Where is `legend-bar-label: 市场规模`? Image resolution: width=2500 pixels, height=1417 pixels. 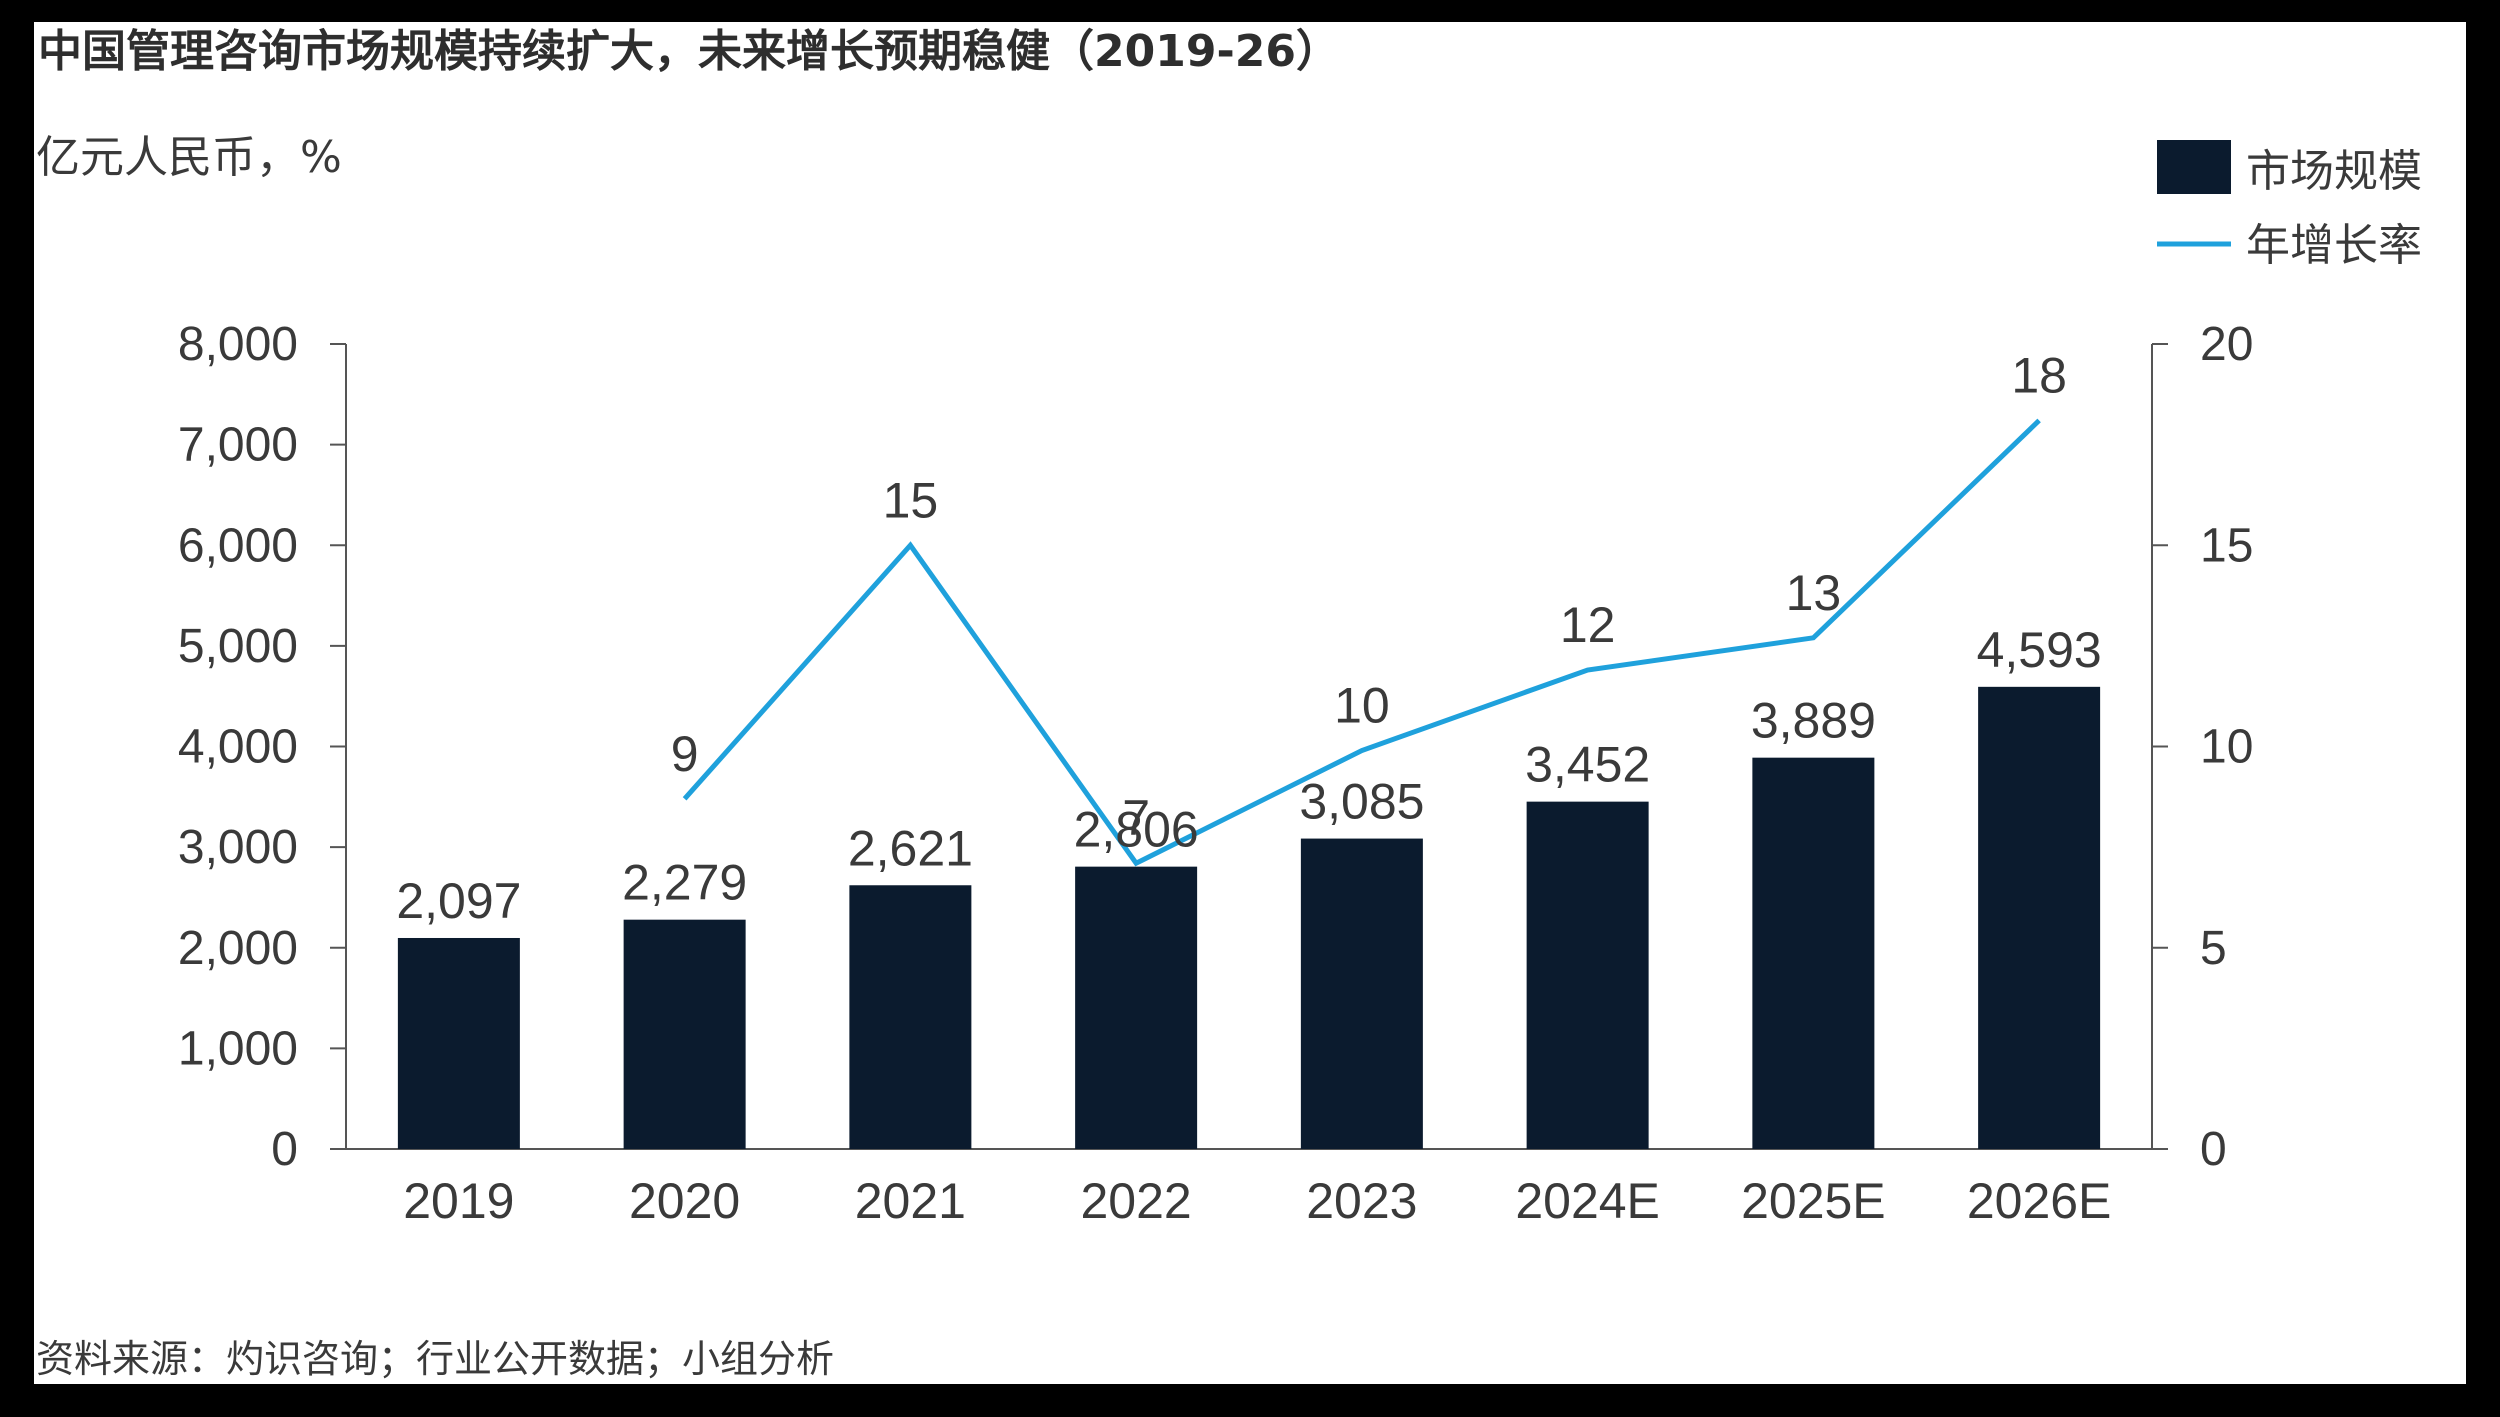
legend-bar-label: 市场规模 is located at coordinates (2334, 171).